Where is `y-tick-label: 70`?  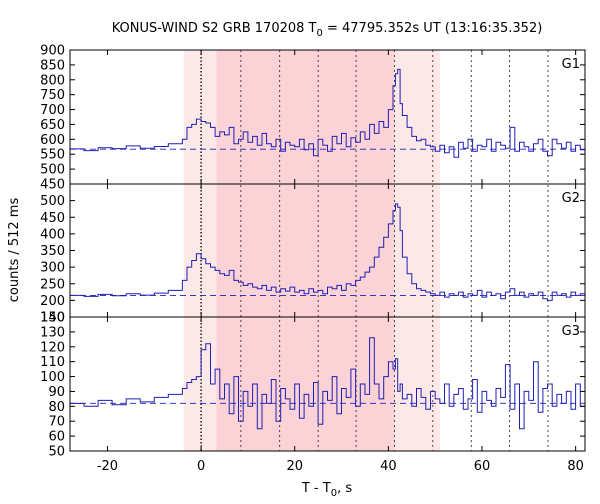 y-tick-label: 70 is located at coordinates (56, 422).